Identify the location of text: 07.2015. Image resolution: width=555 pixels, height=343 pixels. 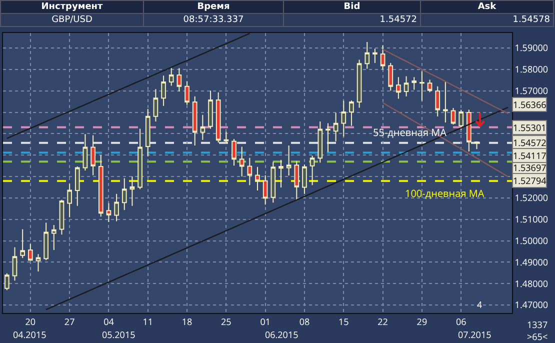
(475, 334).